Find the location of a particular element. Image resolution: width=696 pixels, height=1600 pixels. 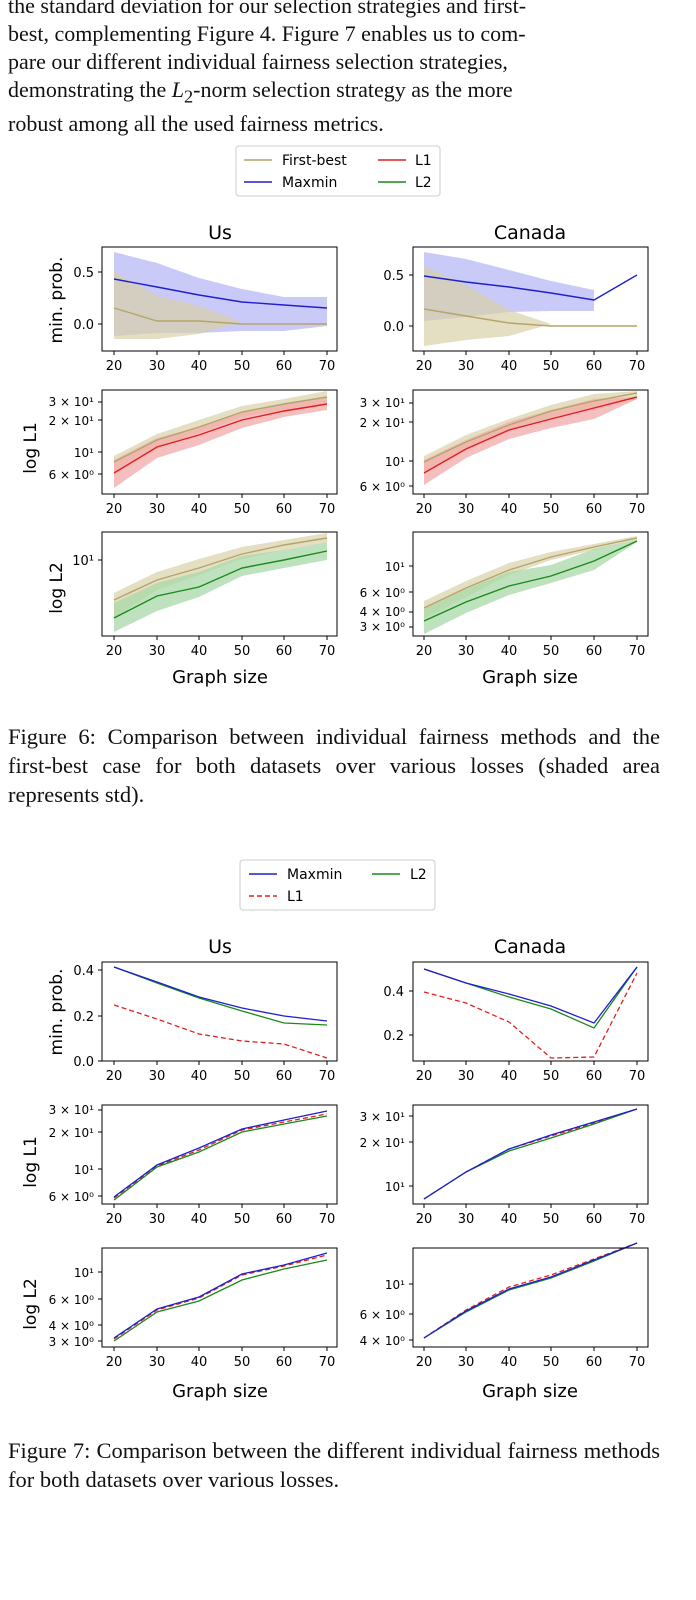

fig7-ca-minprob-xtick-20: 20 is located at coordinates (424, 1076).